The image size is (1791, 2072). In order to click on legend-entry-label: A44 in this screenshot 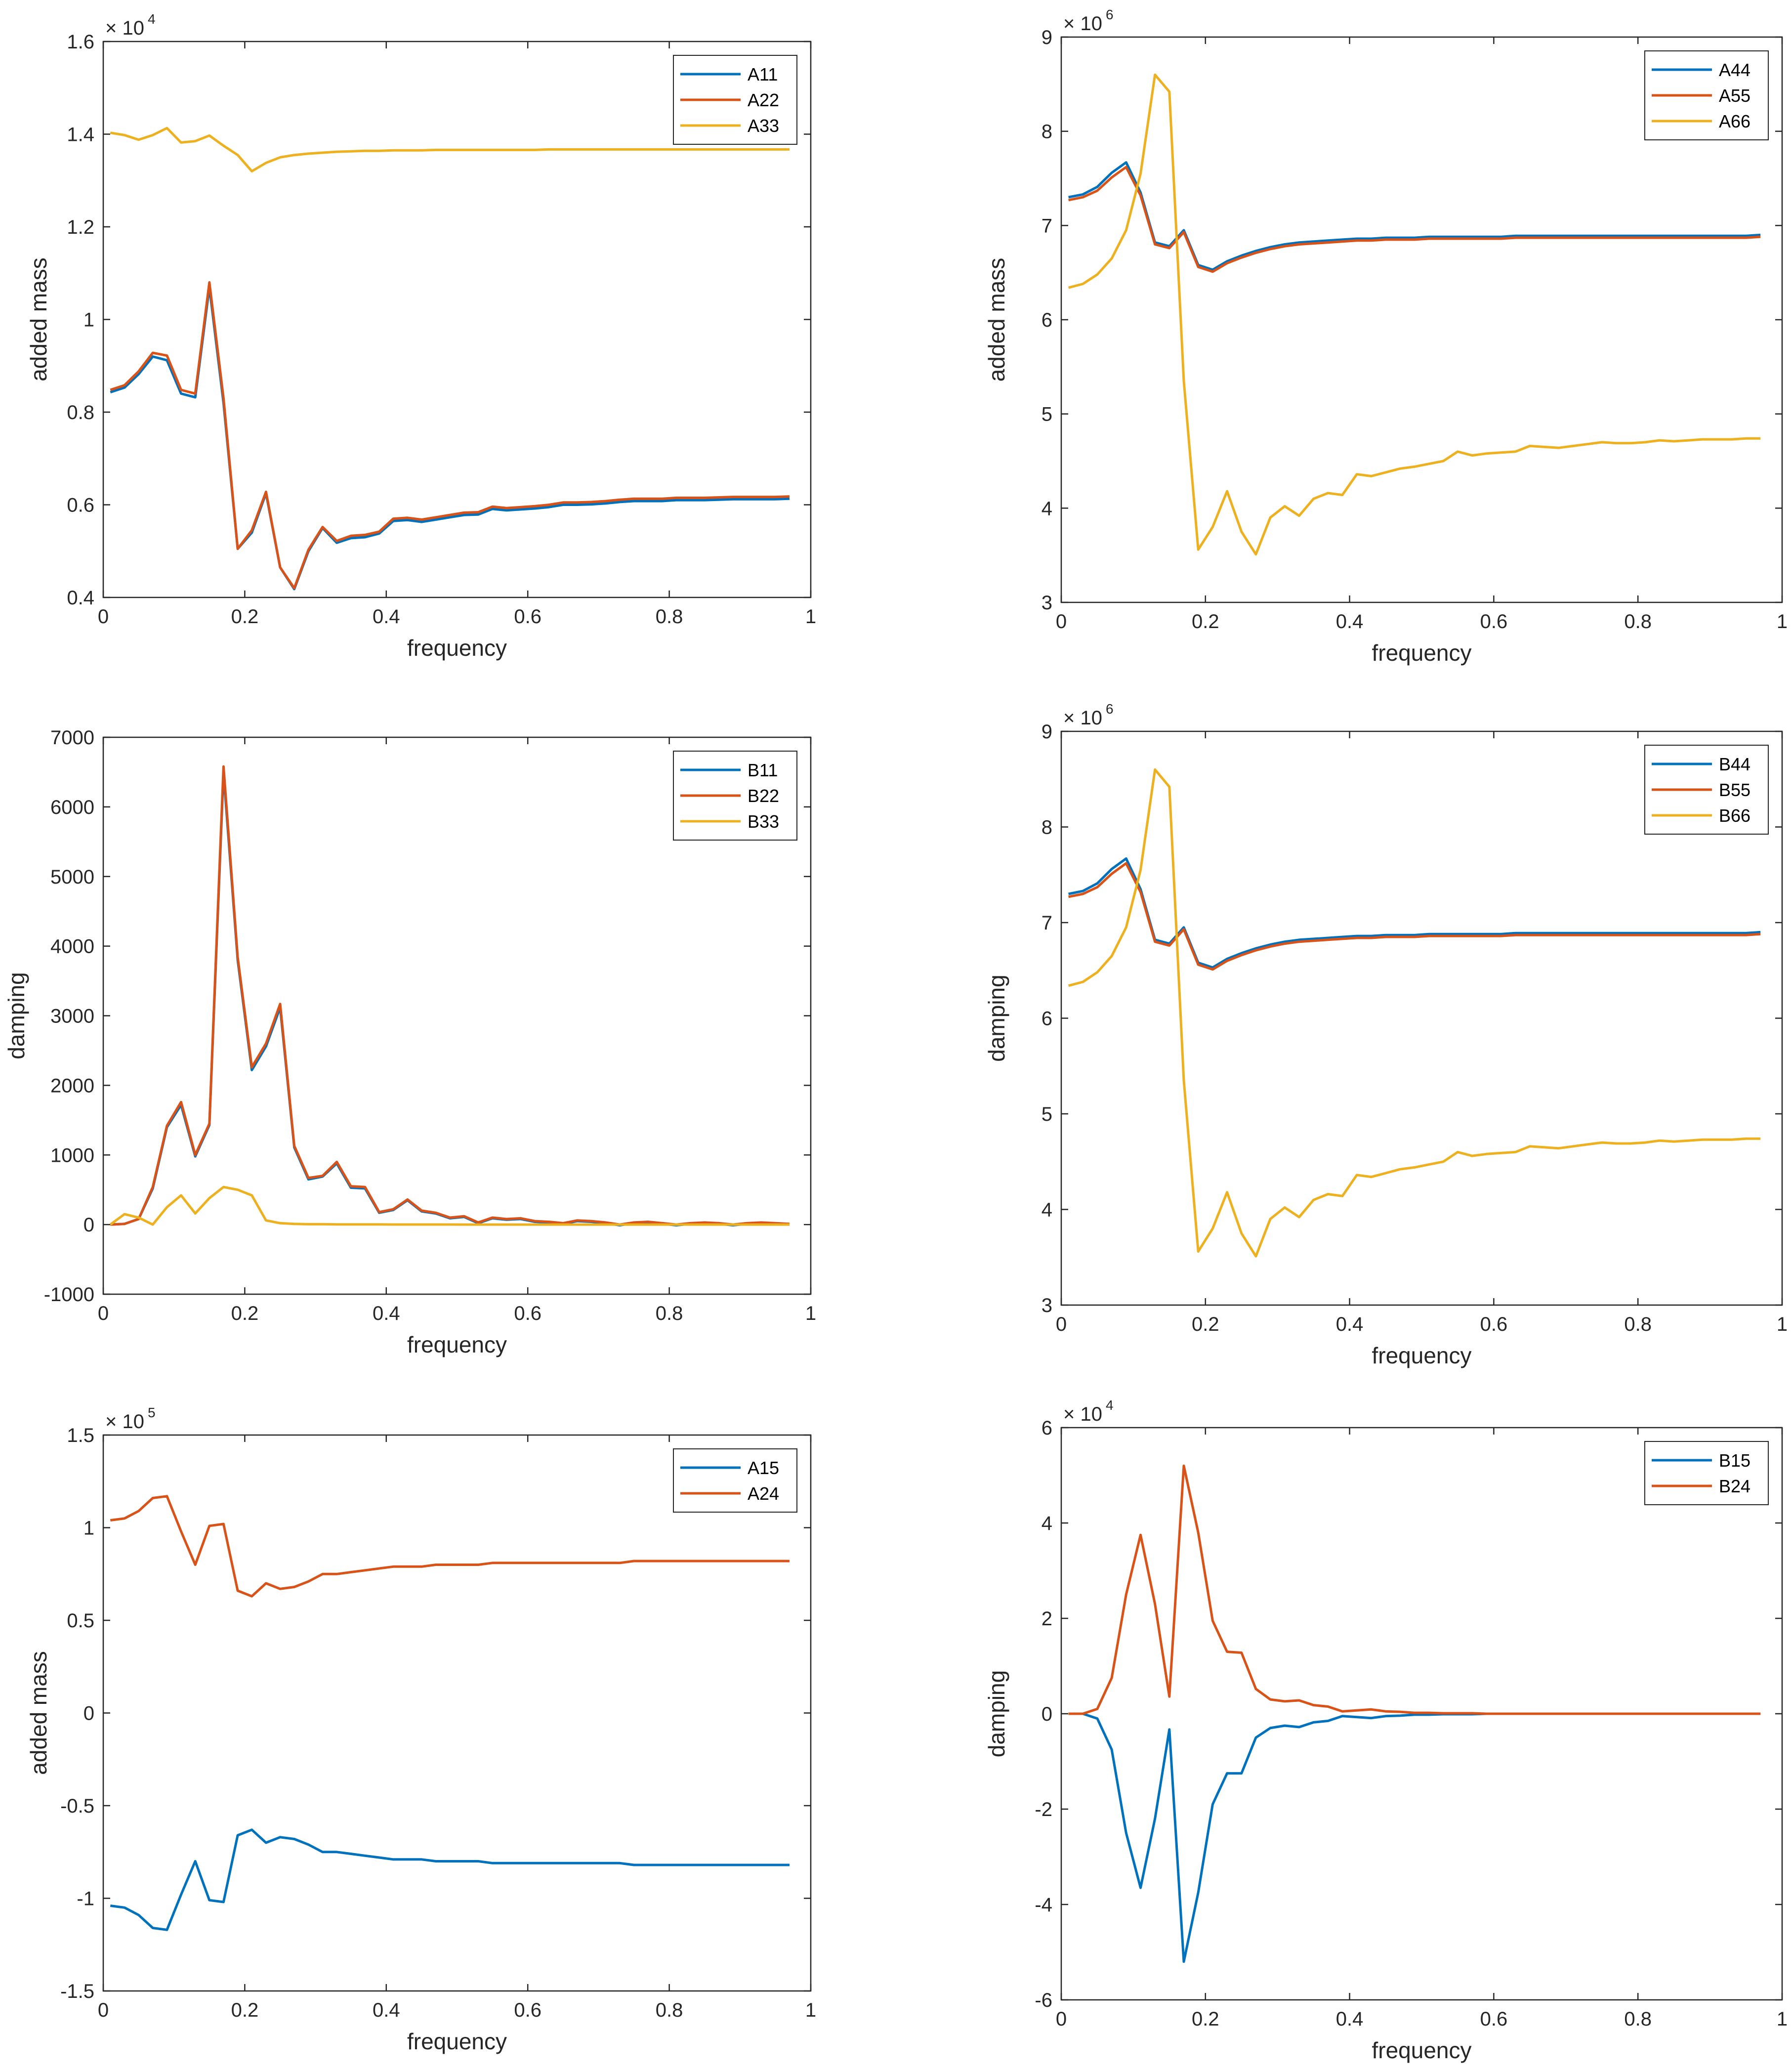, I will do `click(1734, 70)`.